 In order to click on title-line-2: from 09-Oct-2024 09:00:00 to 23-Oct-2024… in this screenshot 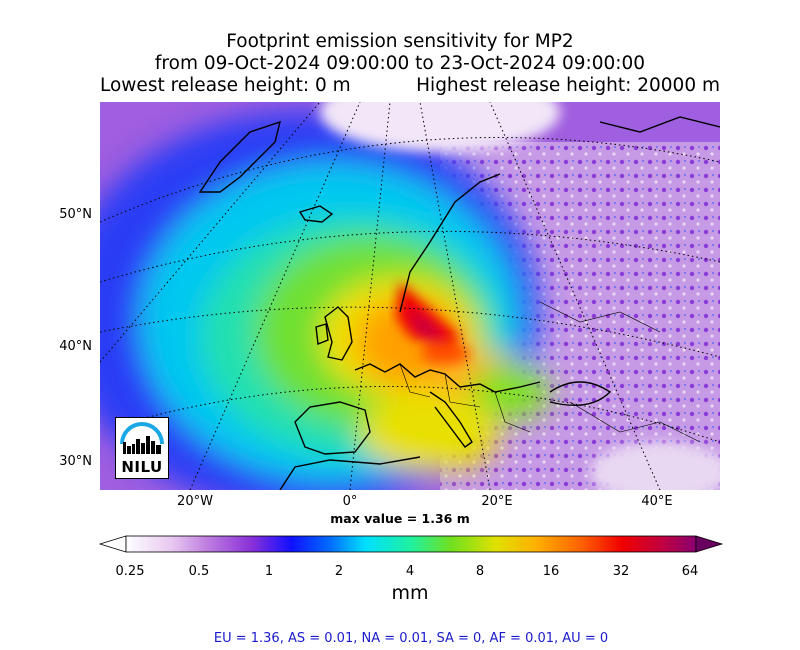, I will do `click(400, 63)`.